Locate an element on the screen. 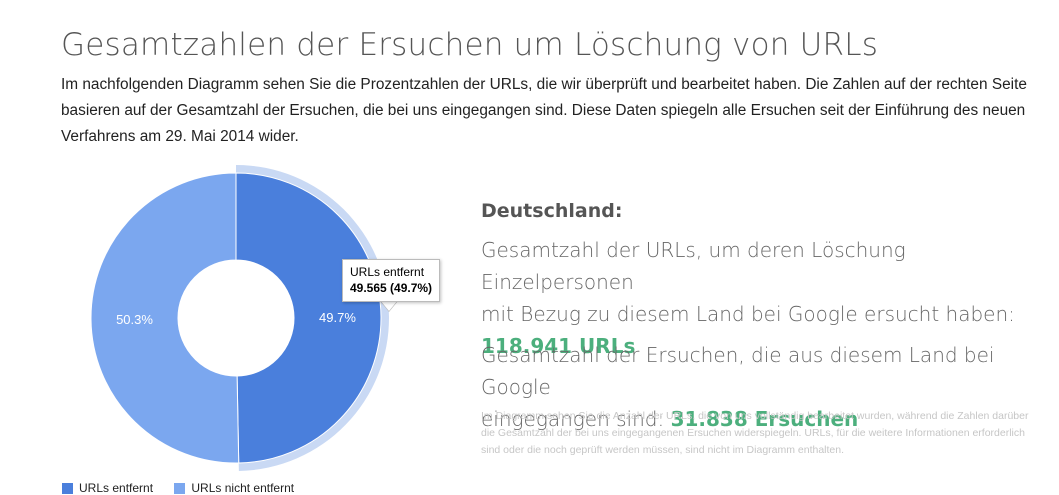 The width and height of the screenshot is (1059, 495). legend-label-not-removed: URLs nicht entfernt is located at coordinates (243, 488).